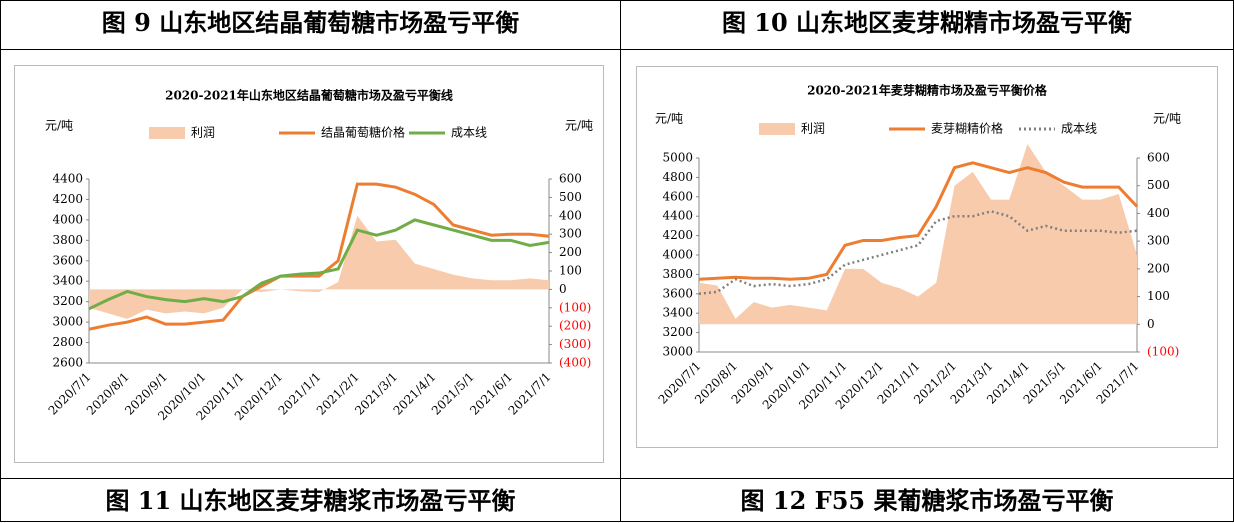 Image resolution: width=1234 pixels, height=523 pixels. Describe the element at coordinates (363, 132) in the screenshot. I see `legend-label: 结晶葡萄糖价格` at that location.